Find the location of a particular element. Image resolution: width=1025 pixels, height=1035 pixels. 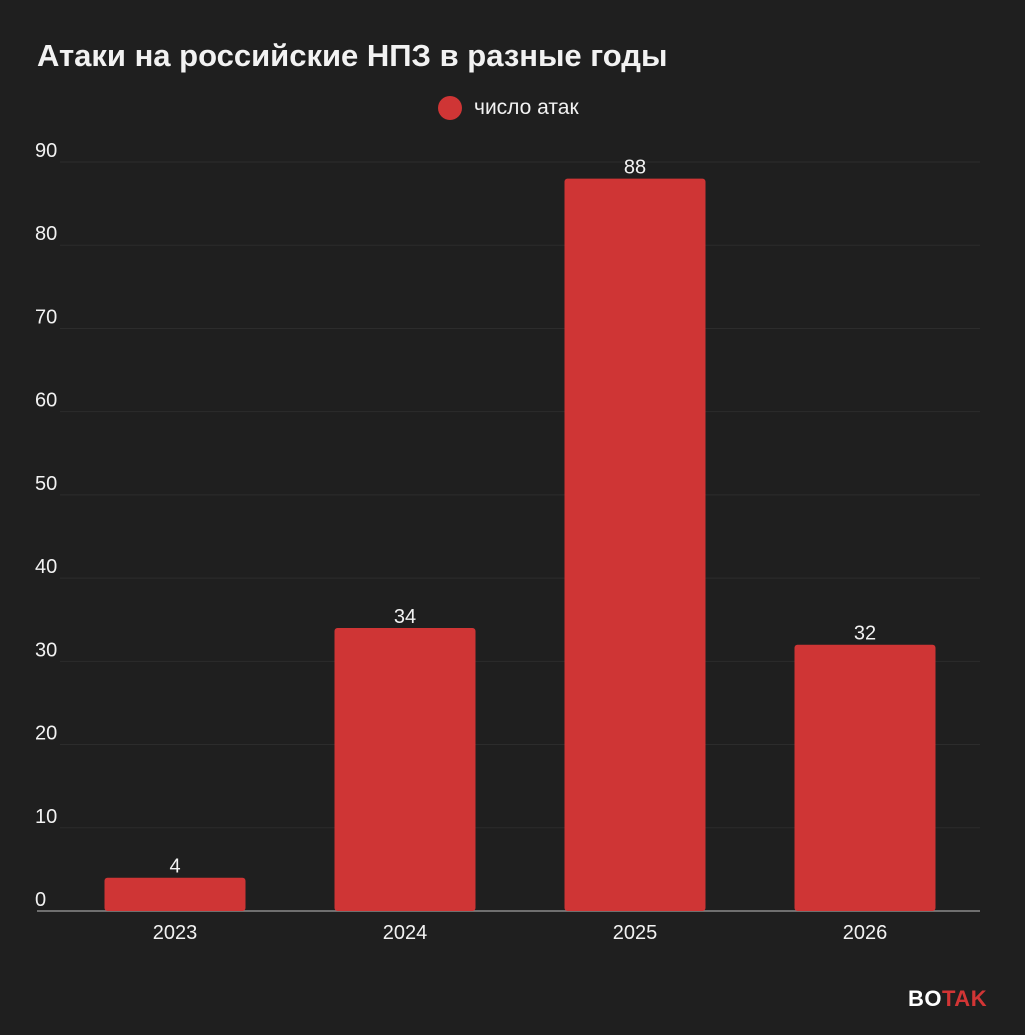

logo-part-tak: TAK is located at coordinates (965, 998).